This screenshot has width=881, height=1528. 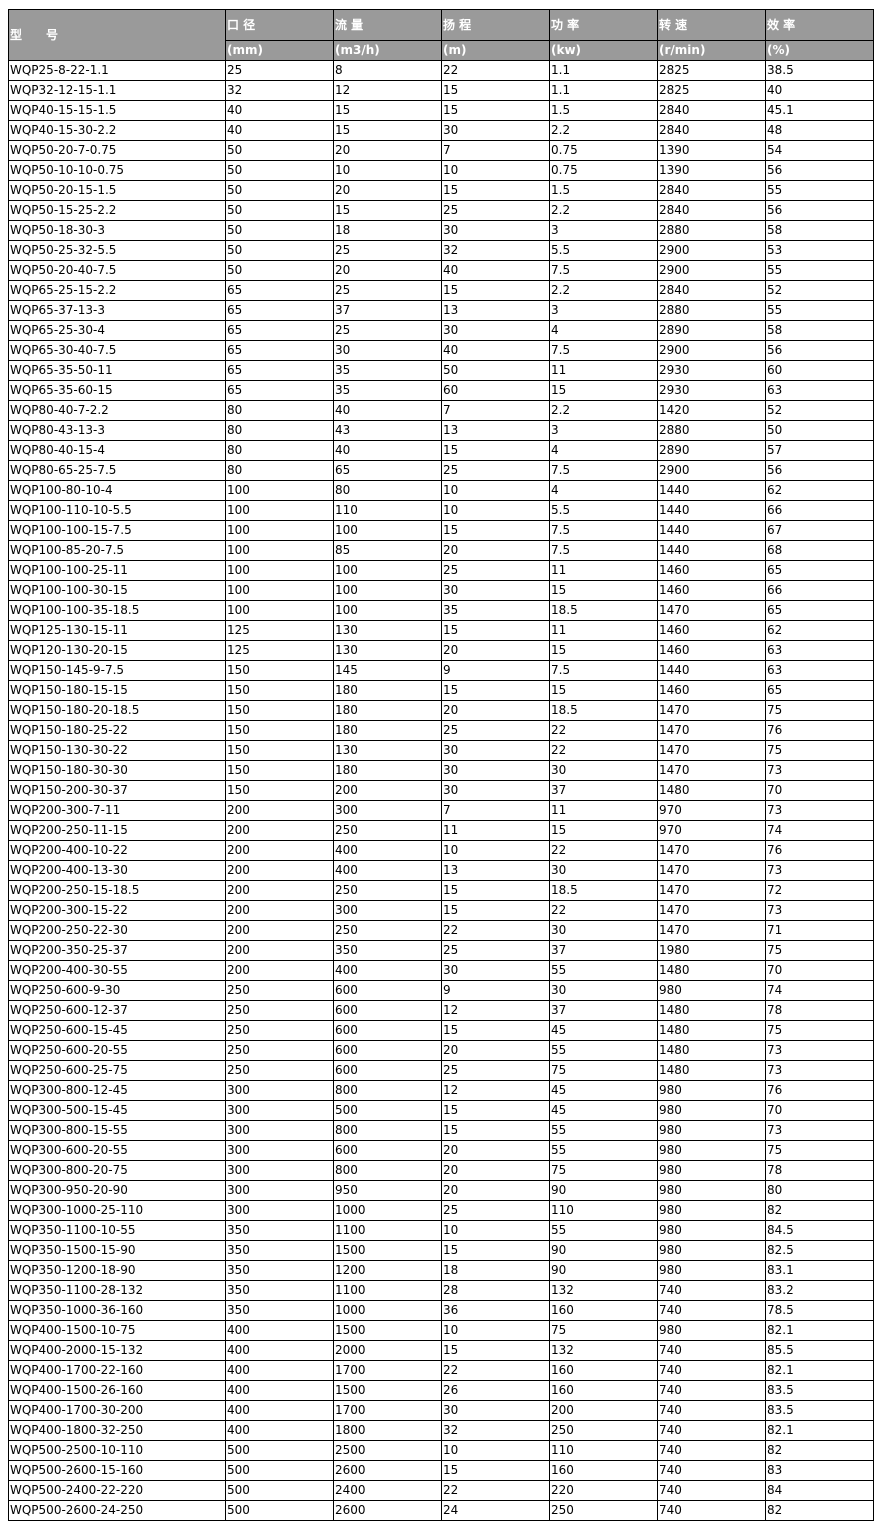 I want to click on cell-model: WQP100-80-10-4, so click(x=117, y=490).